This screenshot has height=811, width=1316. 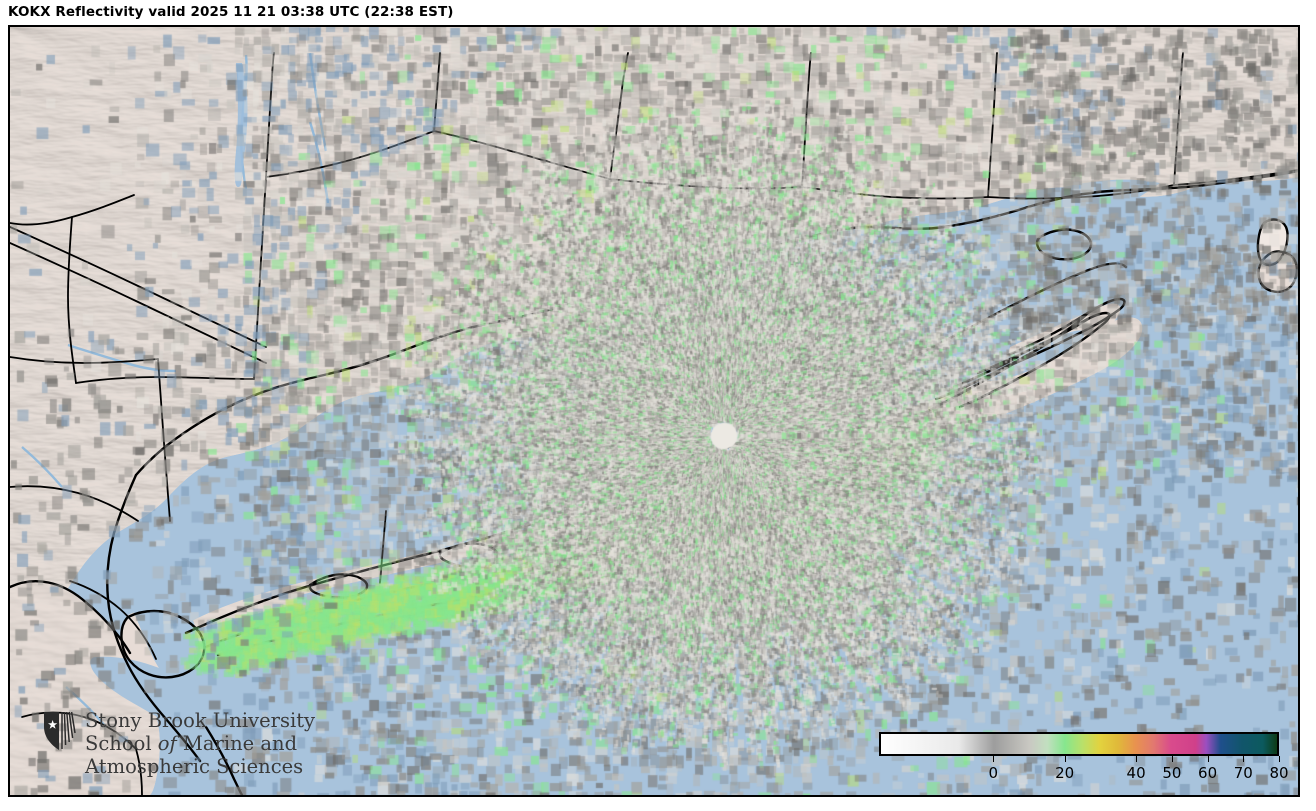 I want to click on logo-line-2: School of Marine and, so click(x=200, y=743).